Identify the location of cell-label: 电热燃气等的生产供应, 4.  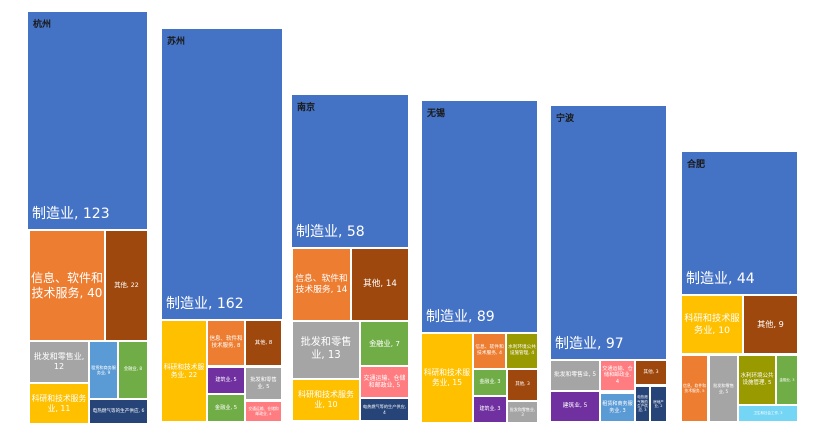
(384, 409).